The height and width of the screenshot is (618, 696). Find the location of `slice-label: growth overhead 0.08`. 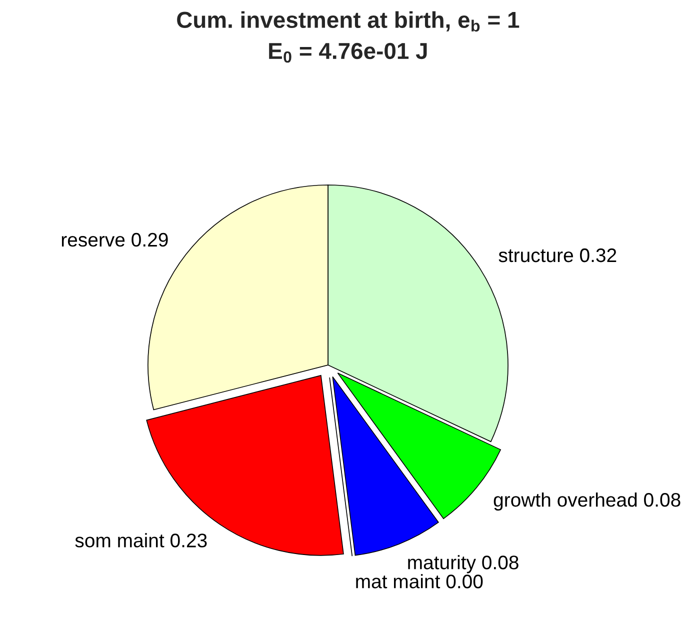

slice-label: growth overhead 0.08 is located at coordinates (587, 501).